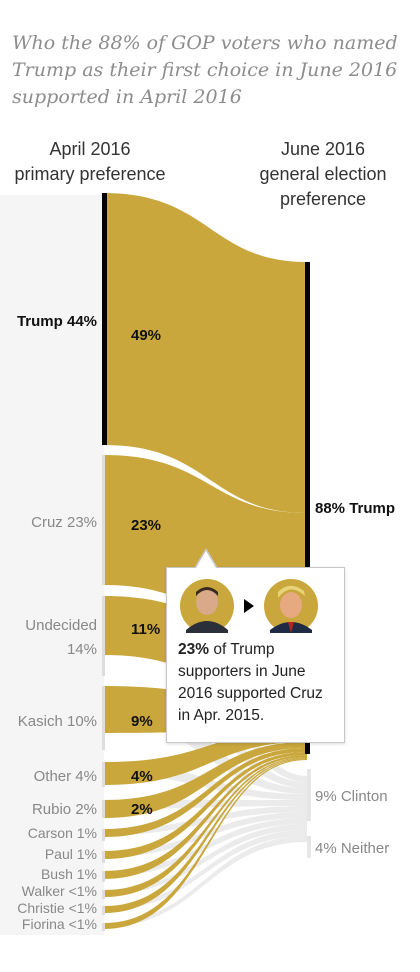 Image resolution: width=420 pixels, height=972 pixels. What do you see at coordinates (61, 625) in the screenshot?
I see `left-label-undecided: Undecided` at bounding box center [61, 625].